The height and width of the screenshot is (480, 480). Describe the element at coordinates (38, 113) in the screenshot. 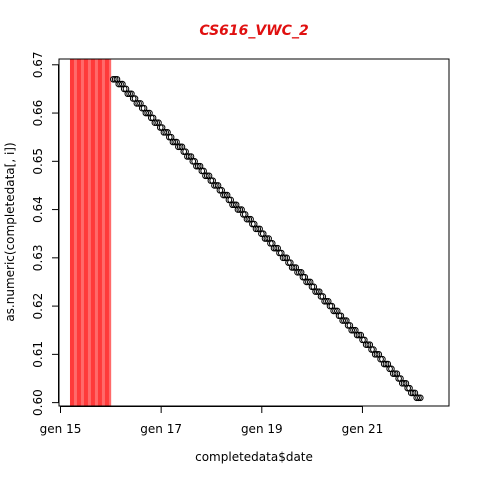

I see `y-tick-label: 0.66` at that location.